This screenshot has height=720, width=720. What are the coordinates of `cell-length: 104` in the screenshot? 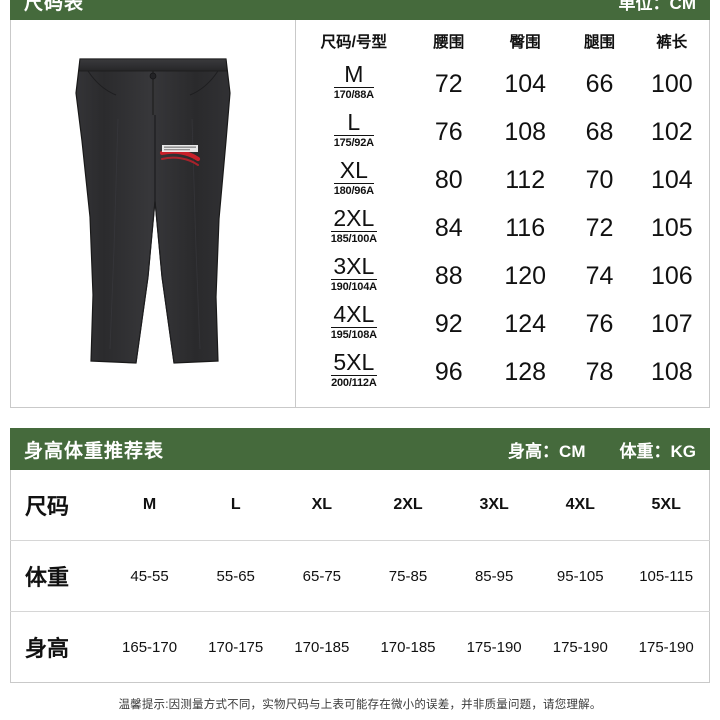 It's located at (671, 179).